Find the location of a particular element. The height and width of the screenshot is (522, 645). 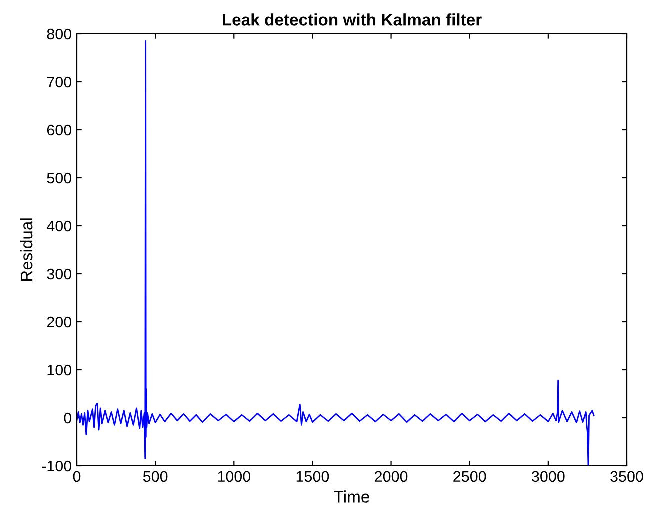

y-tick-label: 700 is located at coordinates (59, 82).